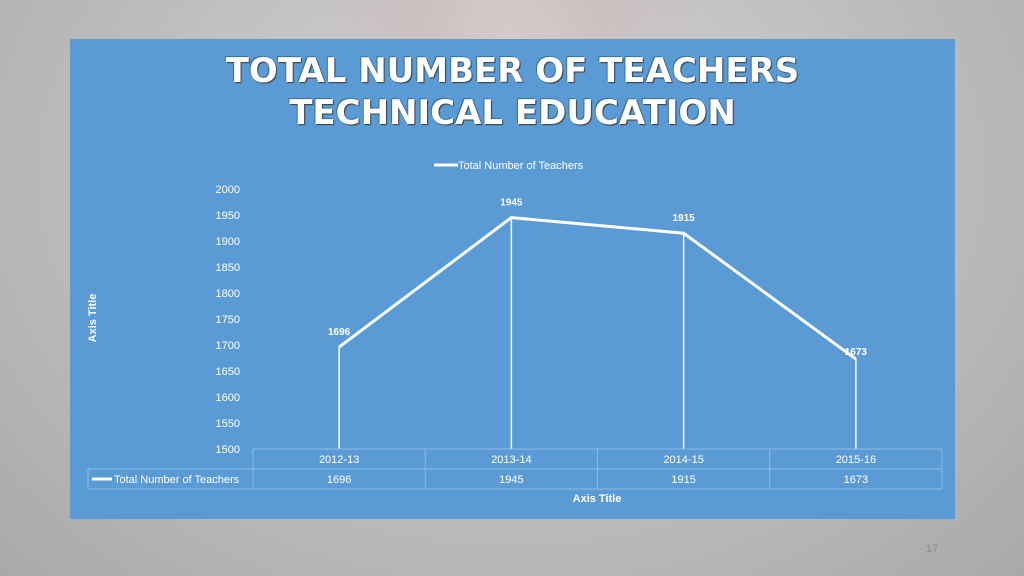 The image size is (1024, 576). I want to click on table-cell: 1945, so click(511, 480).